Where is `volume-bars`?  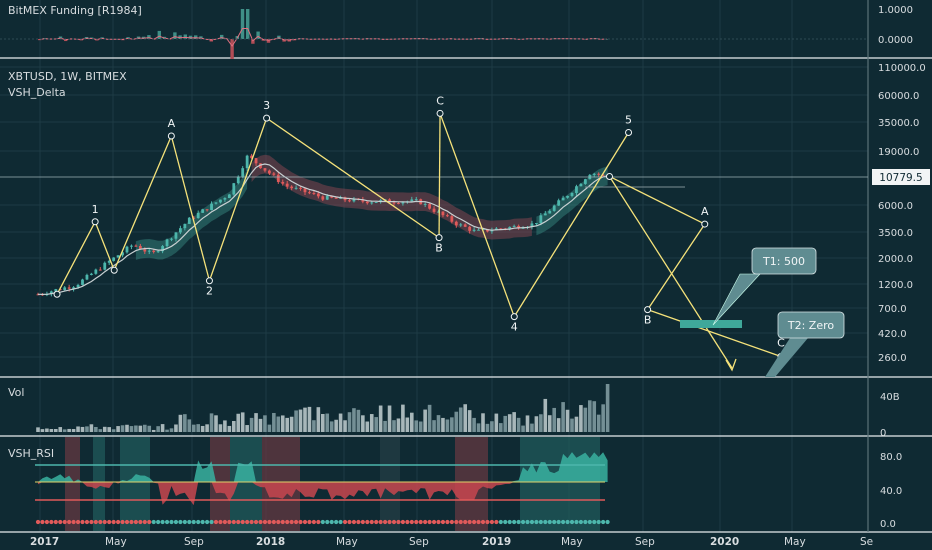 volume-bars is located at coordinates (323, 408).